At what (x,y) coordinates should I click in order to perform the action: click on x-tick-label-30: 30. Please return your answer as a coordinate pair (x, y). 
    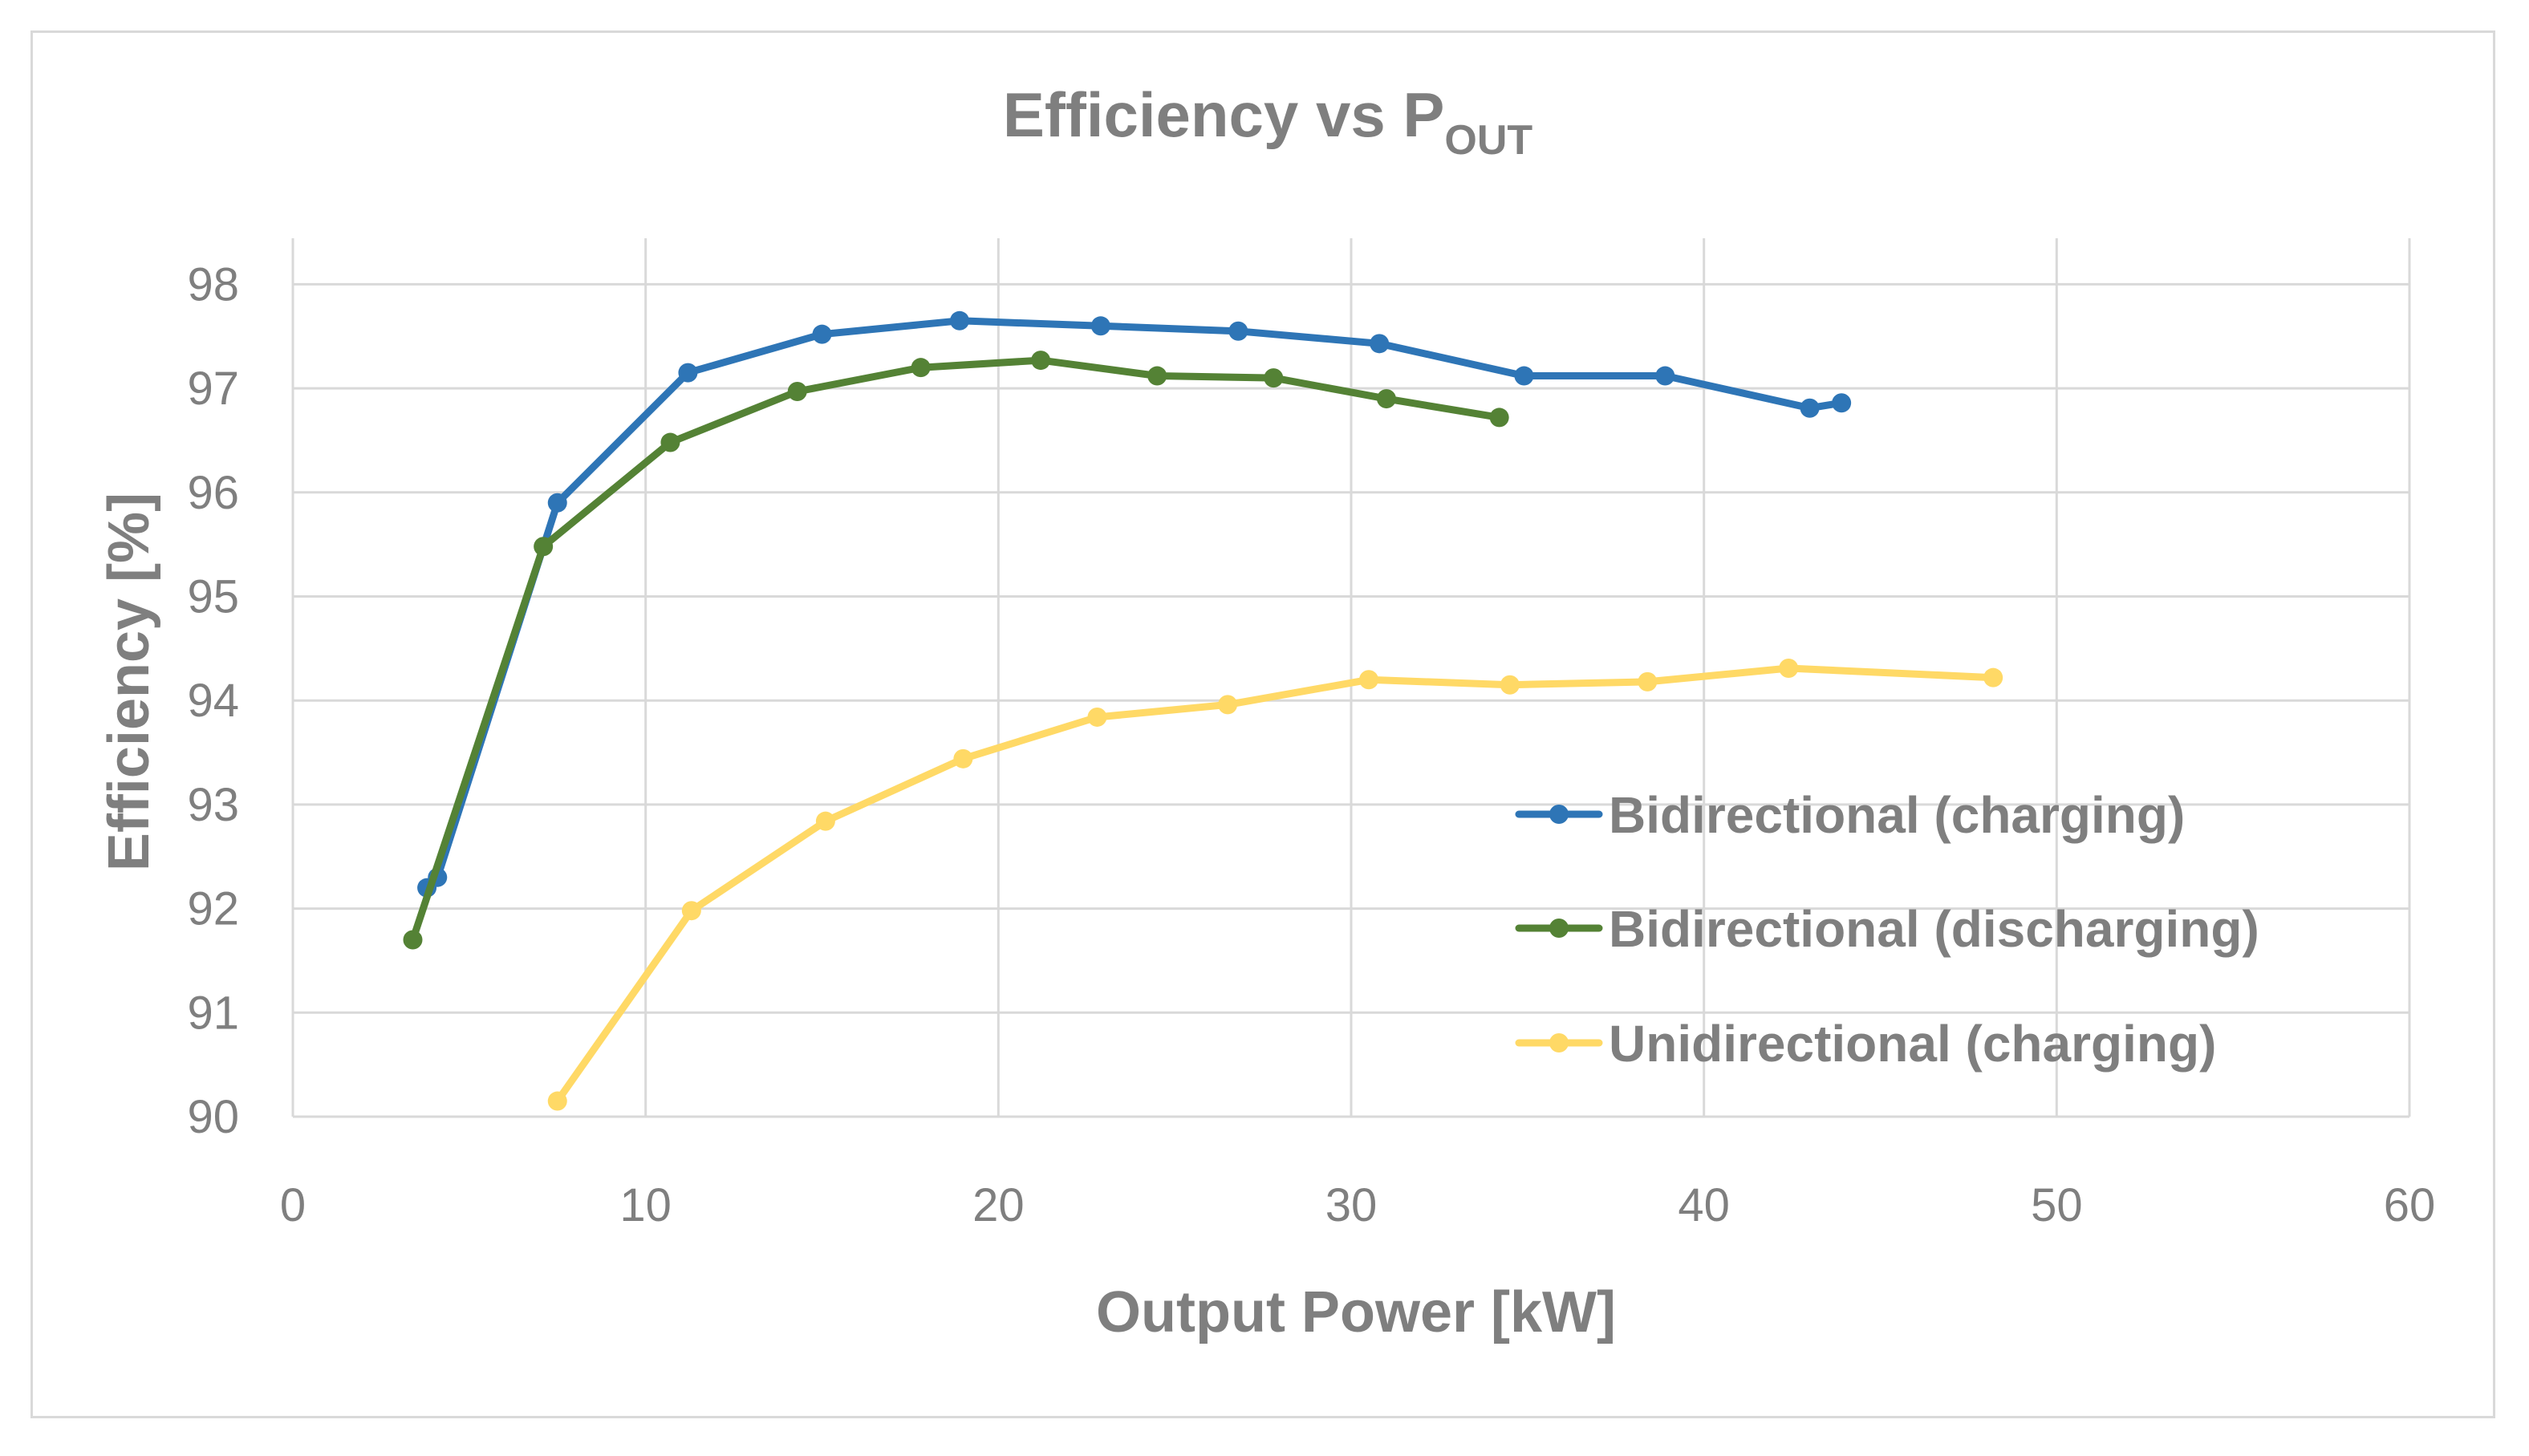
    Looking at the image, I should click on (1351, 1205).